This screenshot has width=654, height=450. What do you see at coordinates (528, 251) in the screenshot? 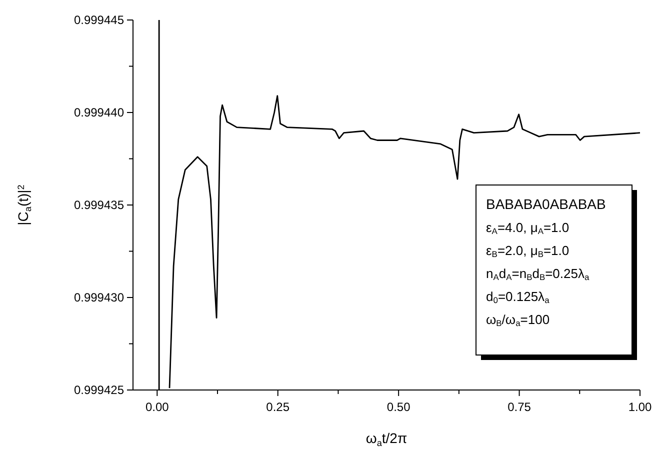
I see `annotation: ε$_{B}$=2.0, μ$_{B}$=1.0` at bounding box center [528, 251].